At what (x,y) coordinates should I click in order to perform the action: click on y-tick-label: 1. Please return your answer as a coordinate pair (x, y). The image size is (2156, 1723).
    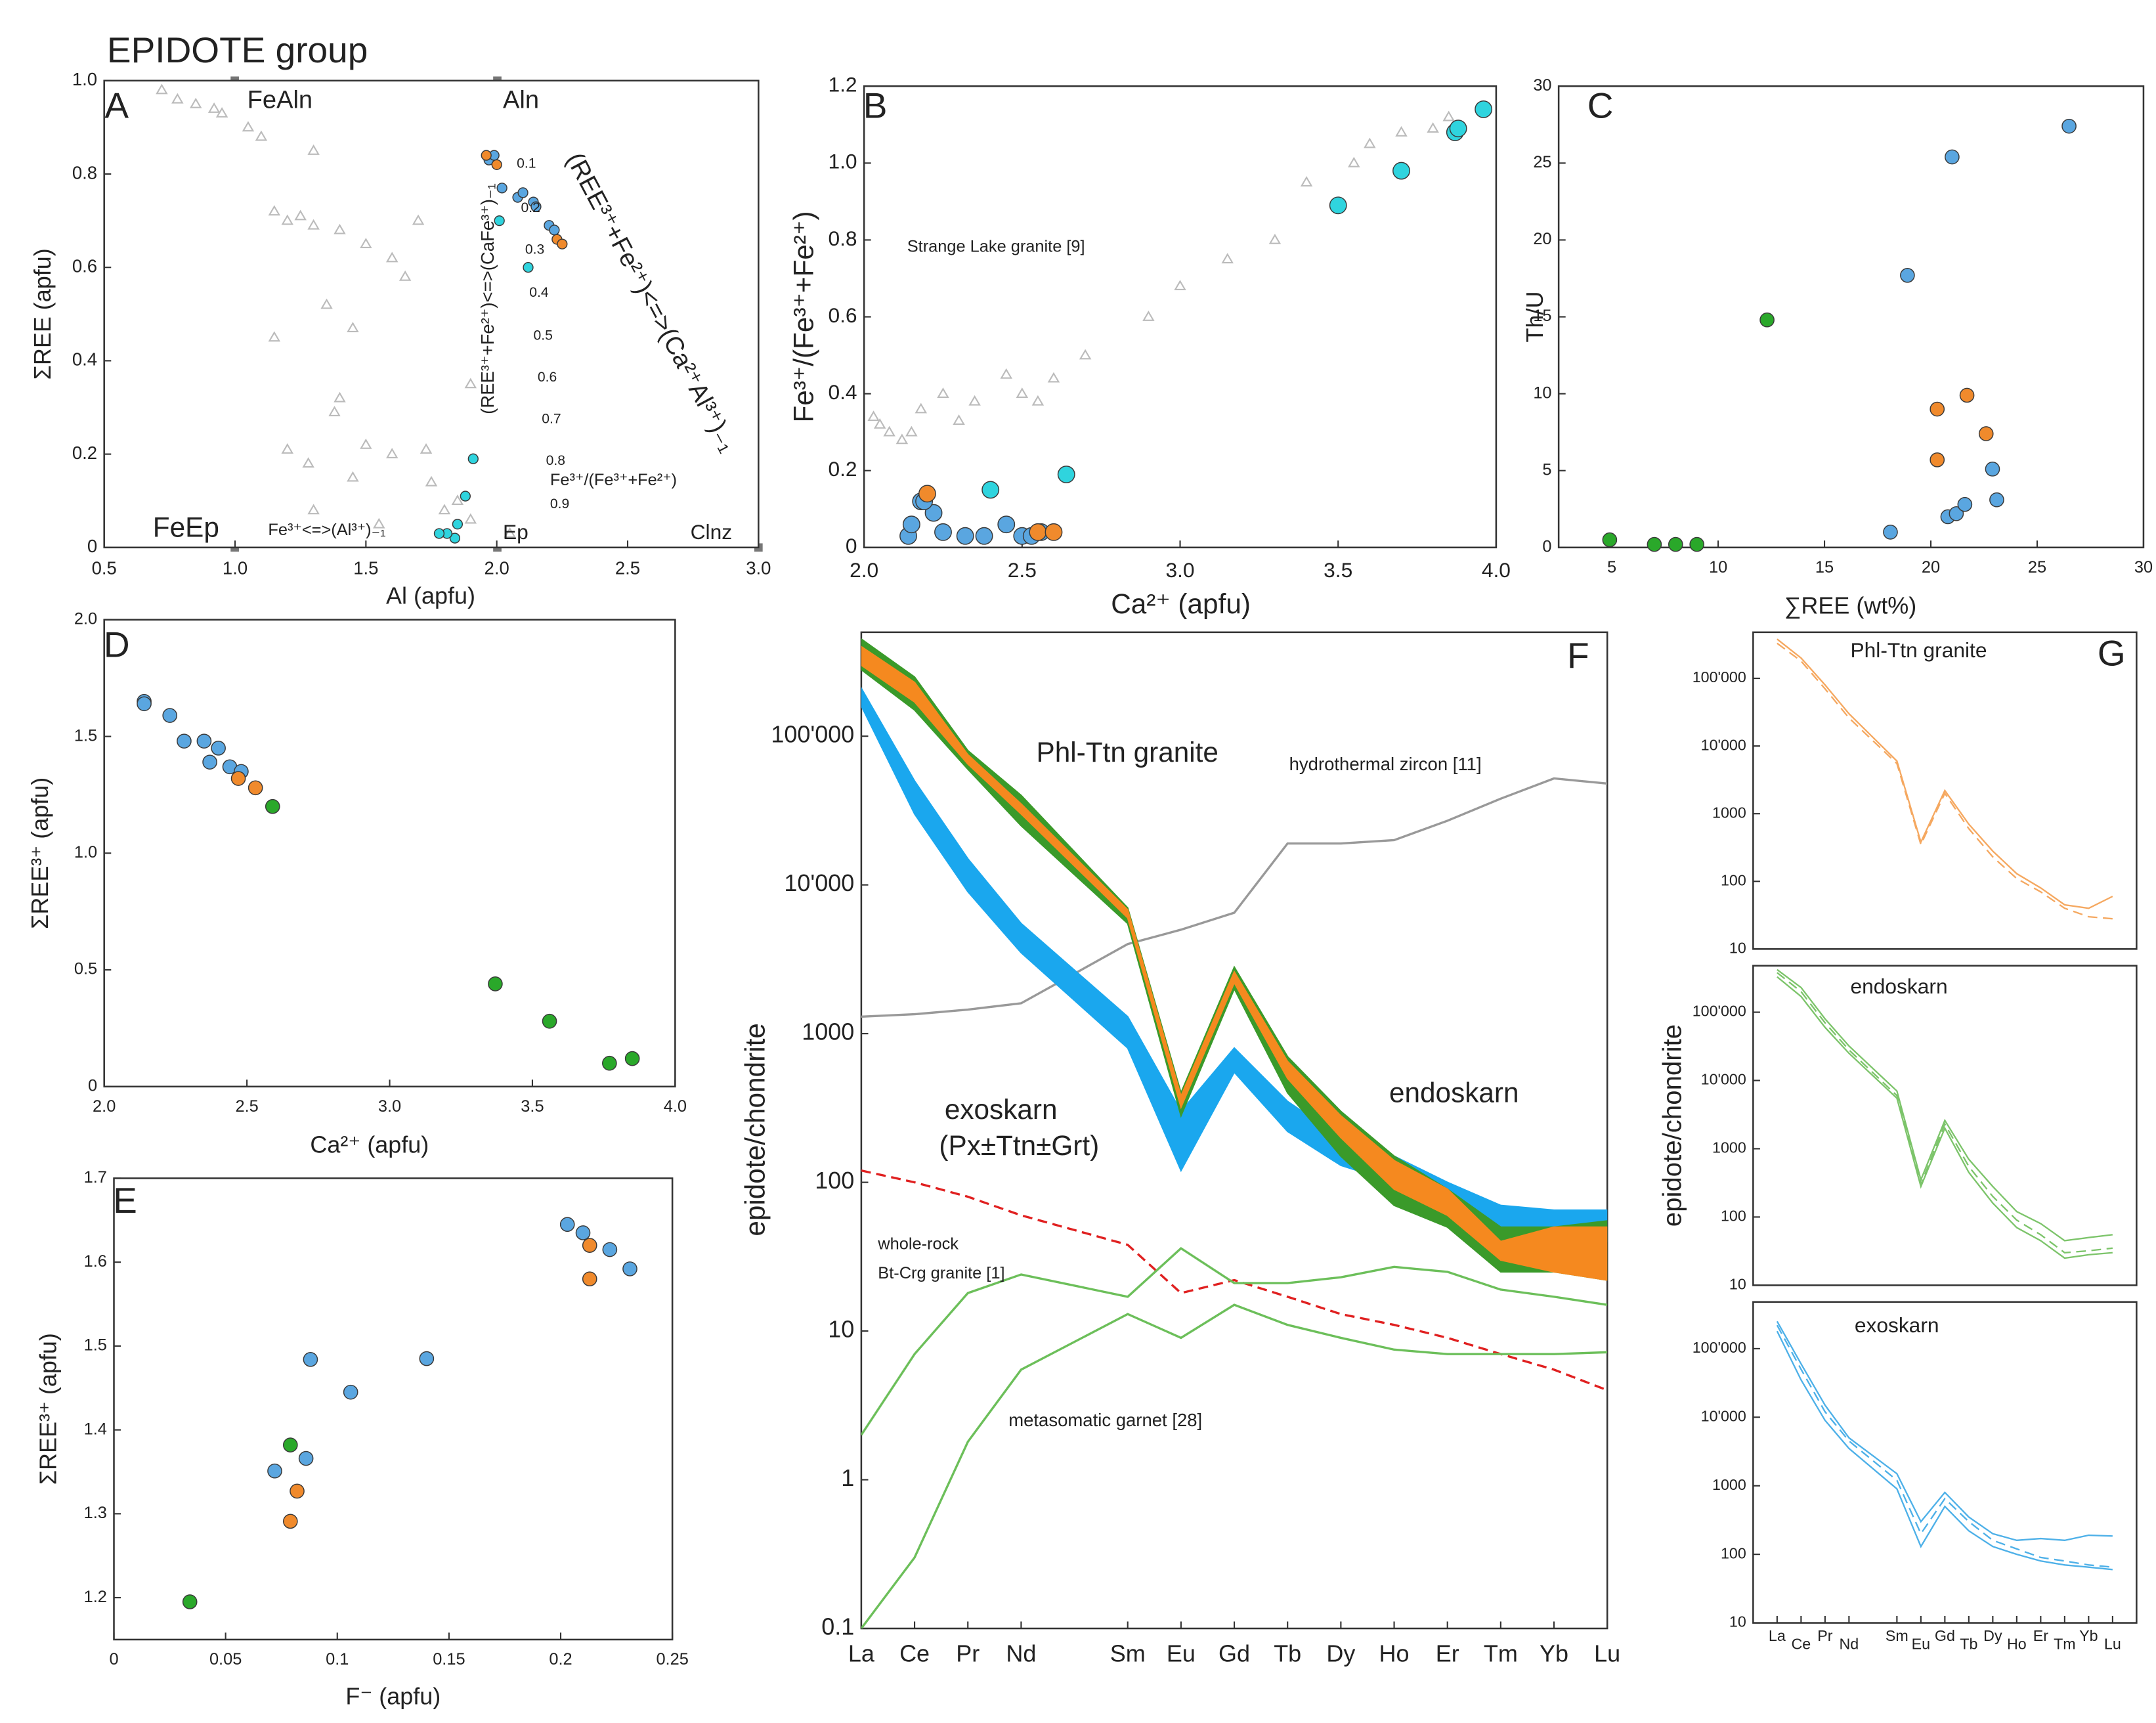
    Looking at the image, I should click on (848, 1477).